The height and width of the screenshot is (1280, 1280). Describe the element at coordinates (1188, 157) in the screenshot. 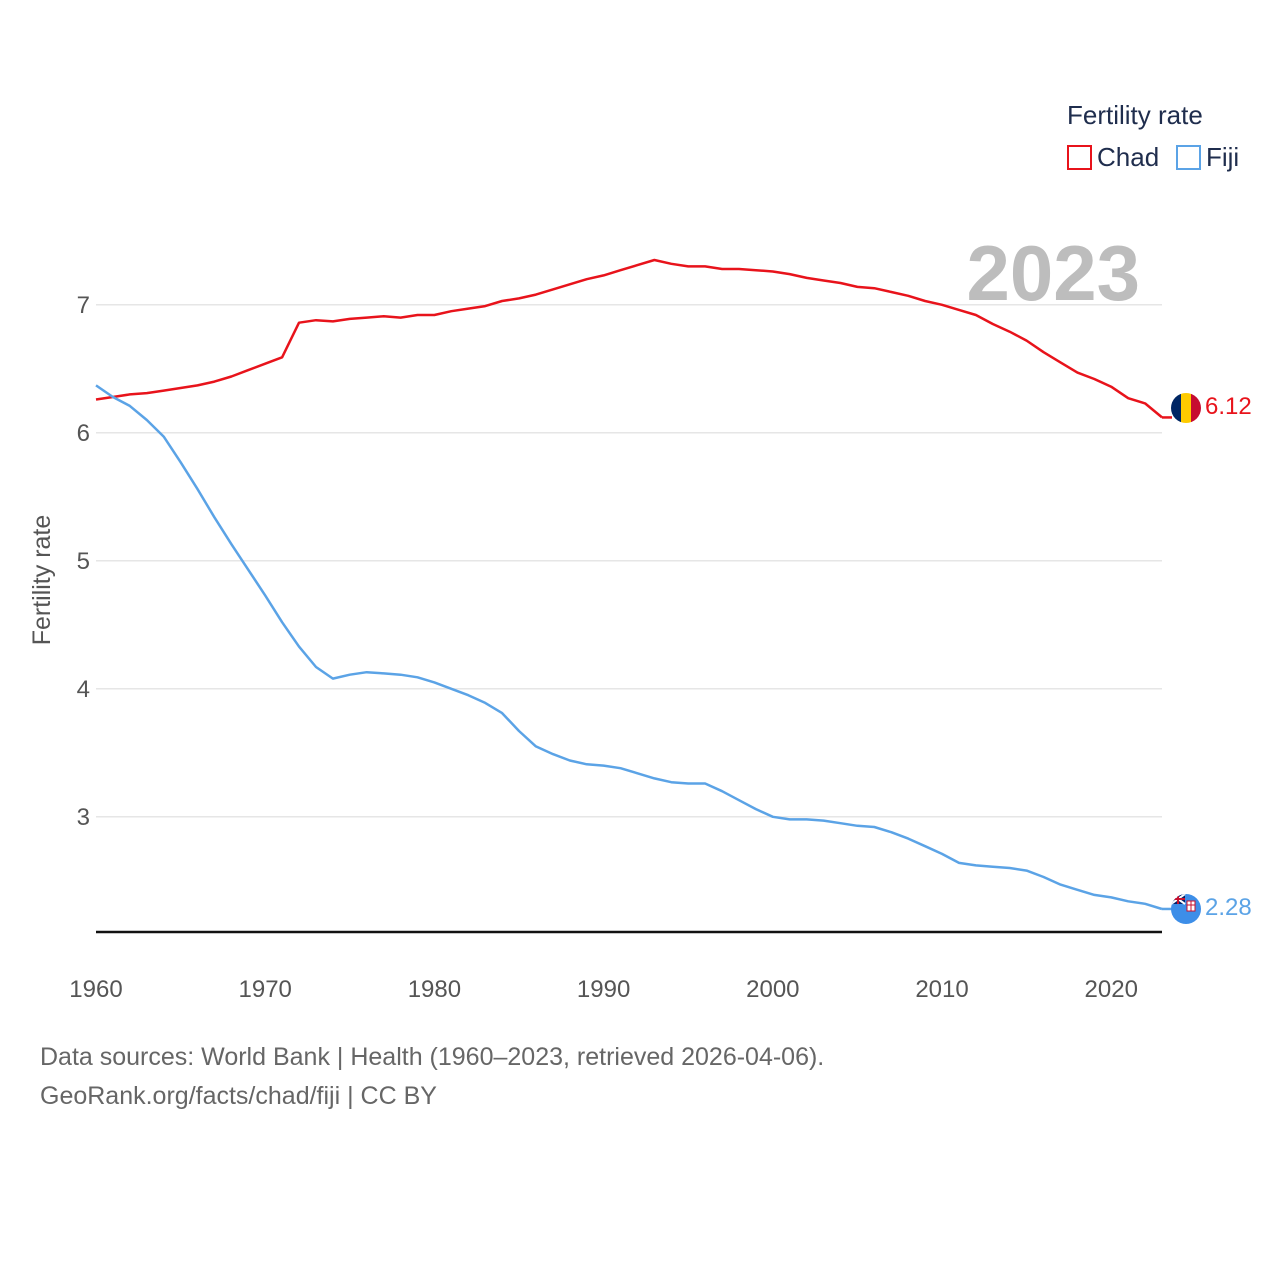

I see `legend-swatch-fiji` at that location.